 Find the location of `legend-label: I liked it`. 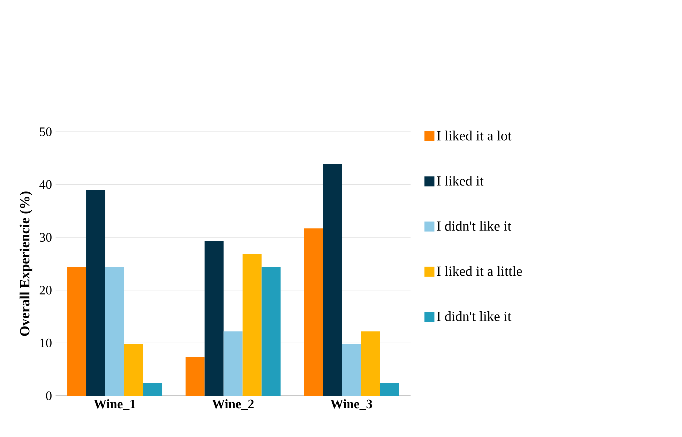

legend-label: I liked it is located at coordinates (460, 181).